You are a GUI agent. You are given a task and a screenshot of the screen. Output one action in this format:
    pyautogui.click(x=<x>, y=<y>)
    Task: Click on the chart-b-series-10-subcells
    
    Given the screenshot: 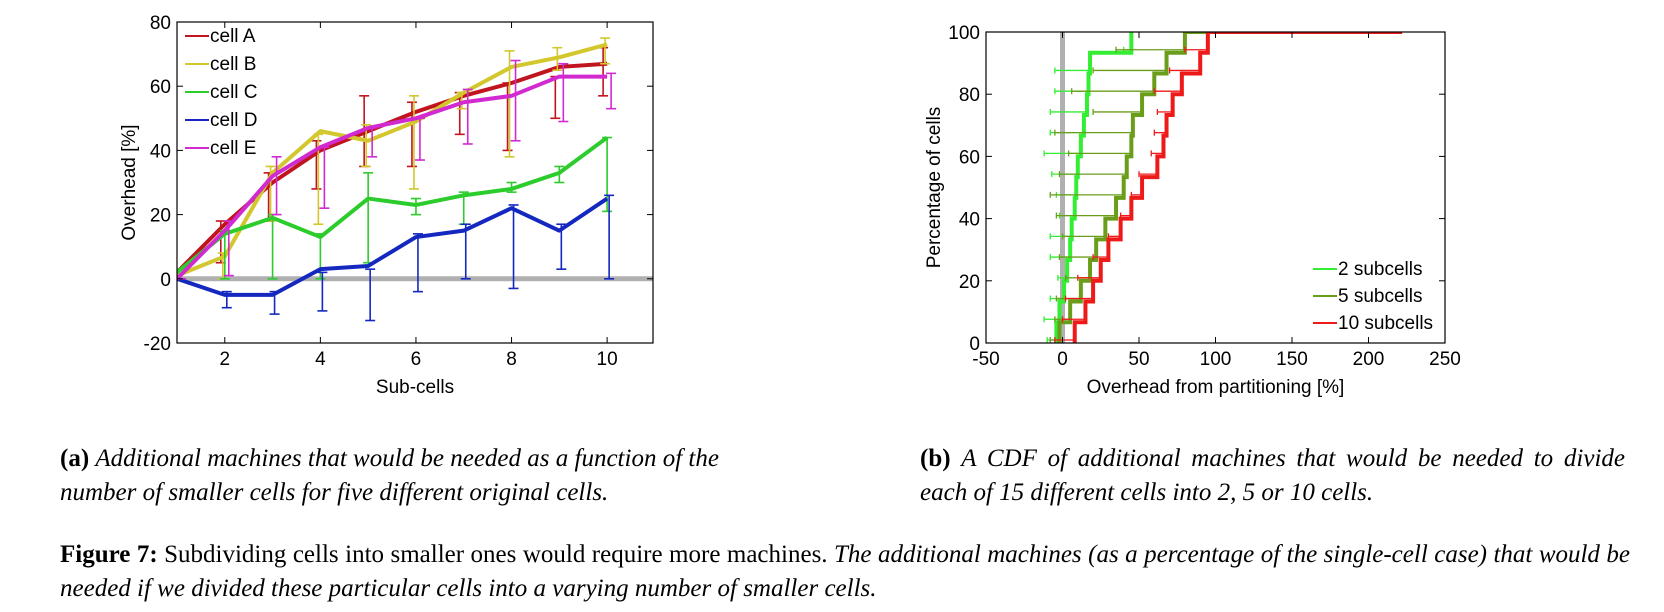 What is the action you would take?
    pyautogui.click(x=1228, y=187)
    